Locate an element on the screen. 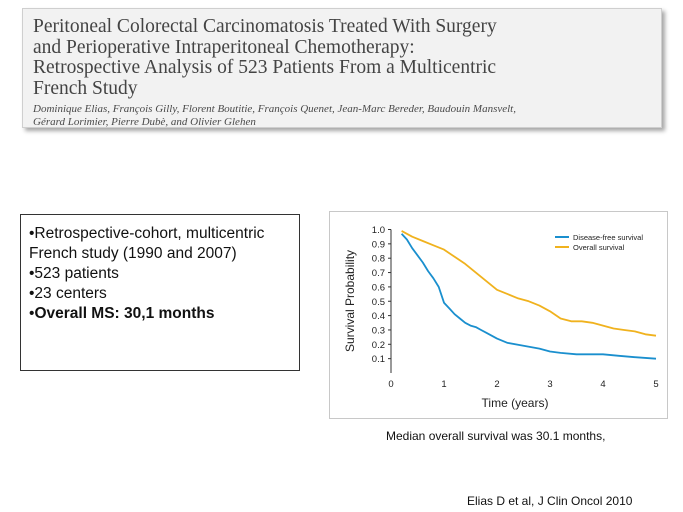 The width and height of the screenshot is (683, 512). y-axis-title: Survival Probability is located at coordinates (350, 301).